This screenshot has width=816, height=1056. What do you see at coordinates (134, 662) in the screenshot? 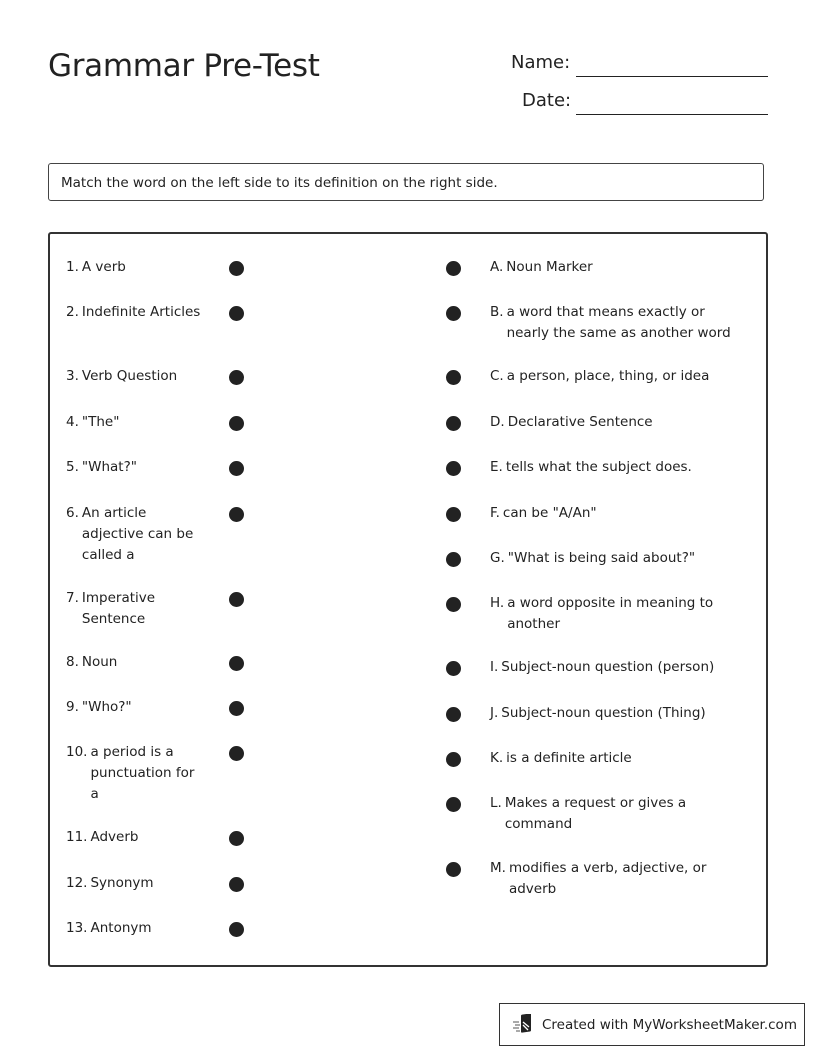
I see `left-item: 8. Noun` at bounding box center [134, 662].